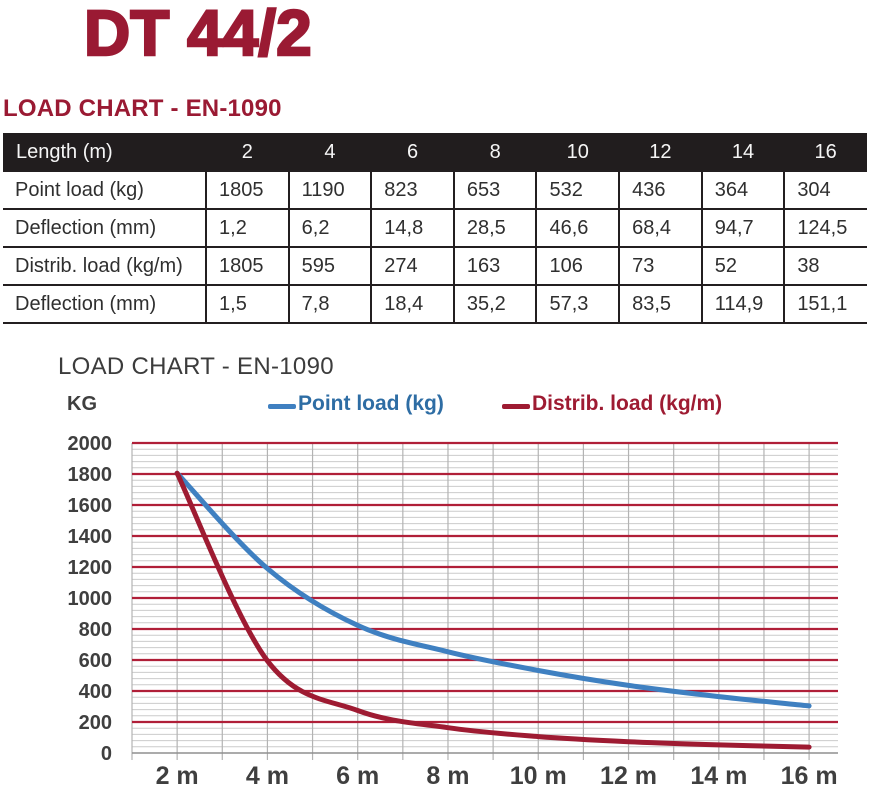 This screenshot has height=800, width=870. I want to click on distrib-load-line-swatch, so click(516, 406).